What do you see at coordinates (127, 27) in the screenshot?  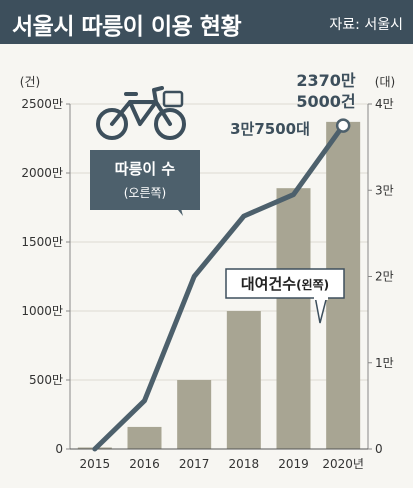 I see `page-title: 서울시 따릉이 이용 현황` at bounding box center [127, 27].